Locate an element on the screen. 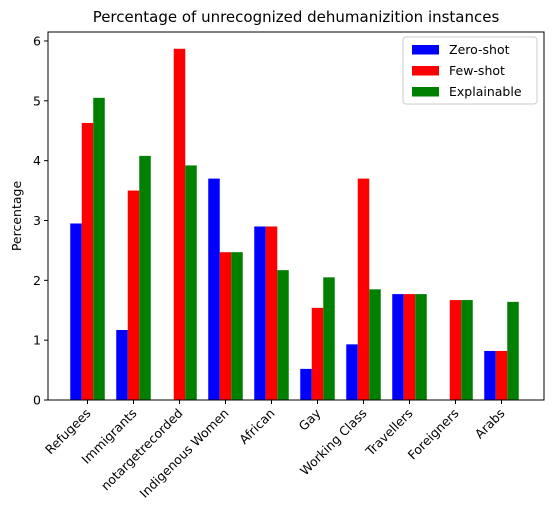 This screenshot has height=523, width=554. y-tick-label: 0 is located at coordinates (37, 400).